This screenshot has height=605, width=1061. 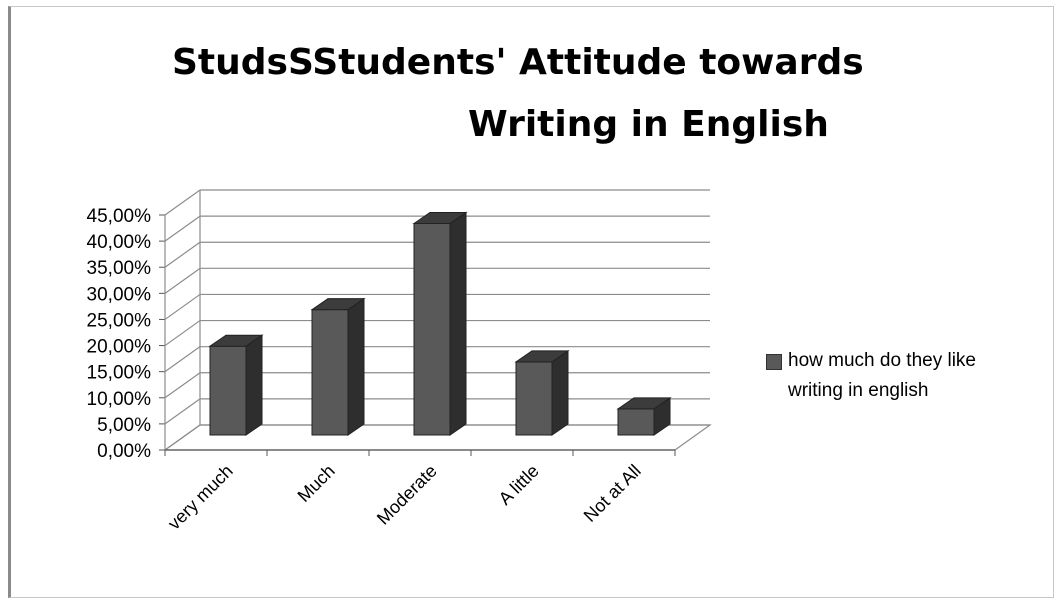 I want to click on y-tick-label: 15,00%, so click(x=119, y=373).